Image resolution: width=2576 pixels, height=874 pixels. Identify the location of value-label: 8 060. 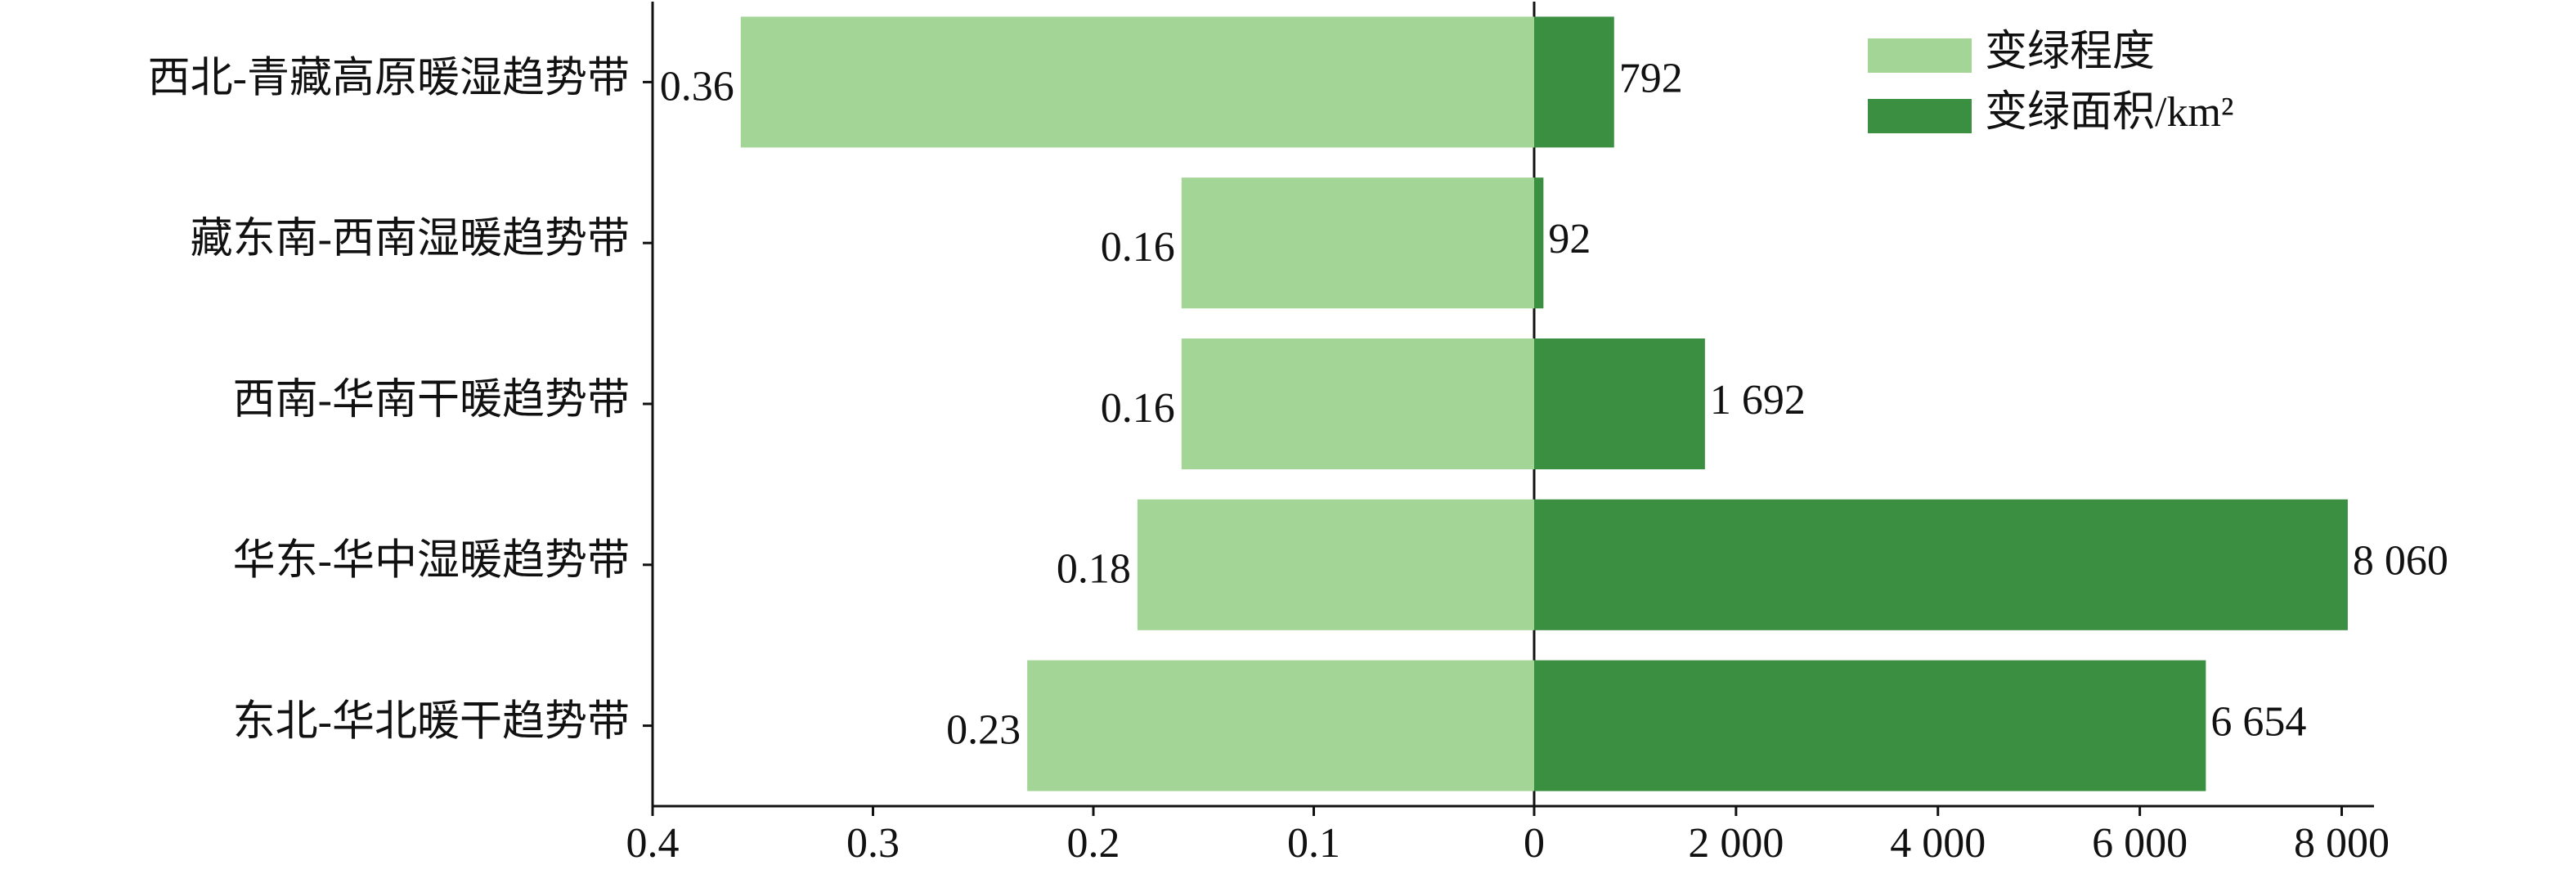
(2400, 561).